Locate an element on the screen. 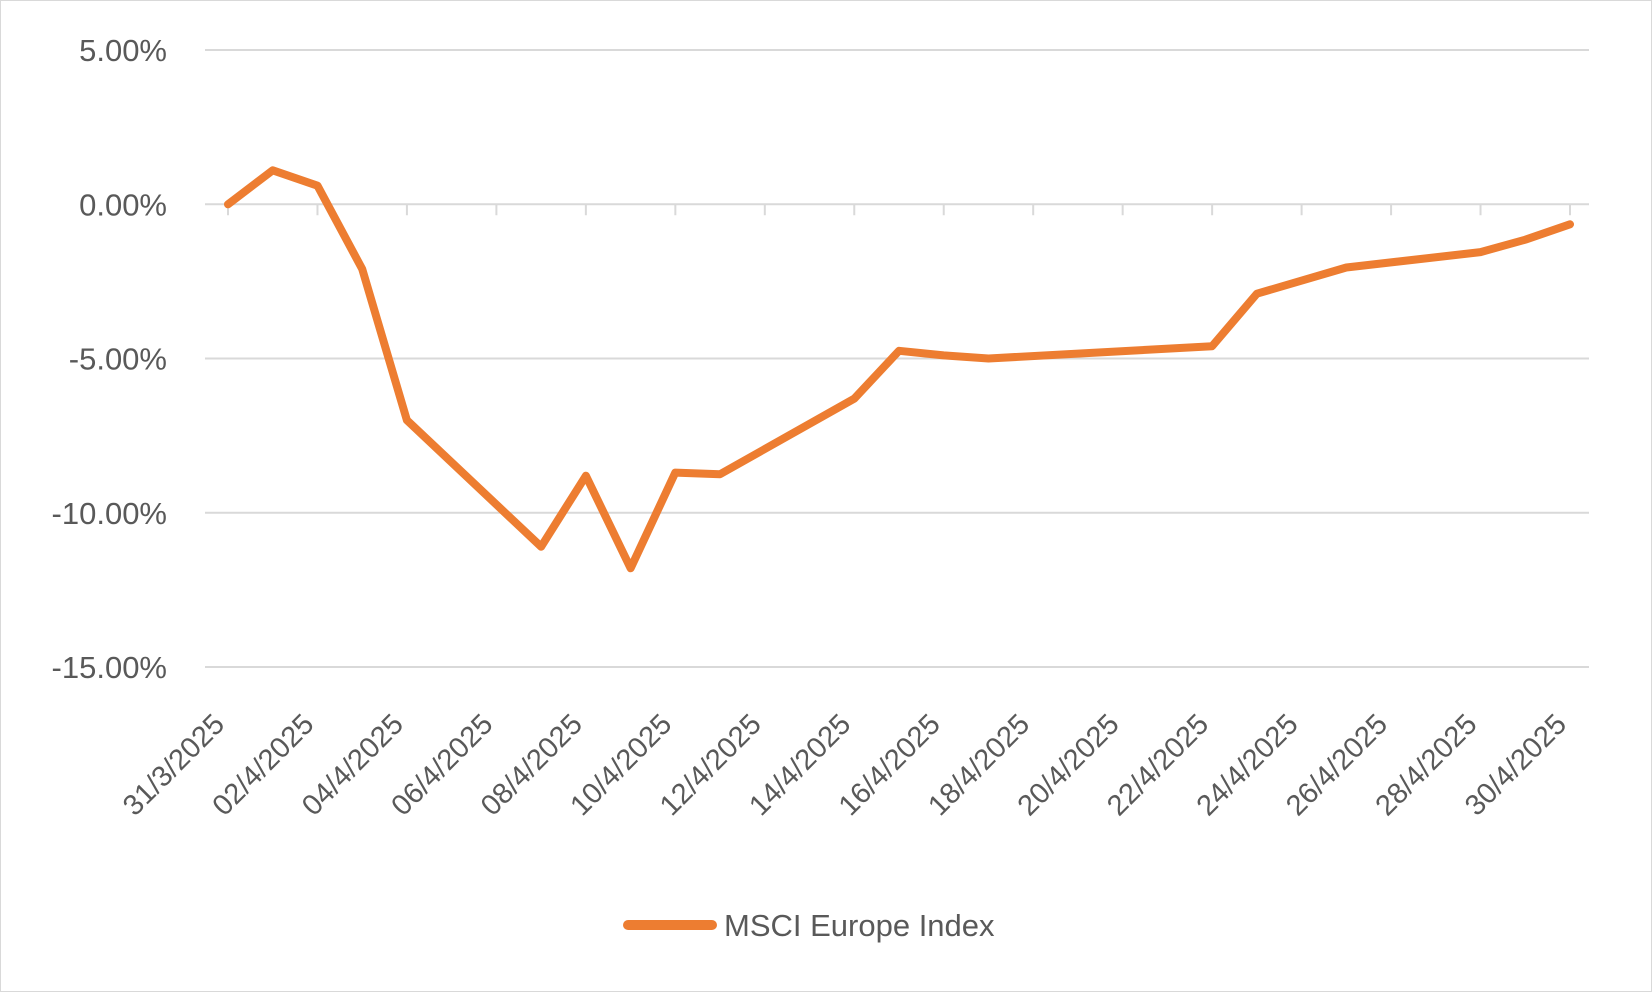 The height and width of the screenshot is (992, 1652). y-tick-label: -10.00% is located at coordinates (109, 513).